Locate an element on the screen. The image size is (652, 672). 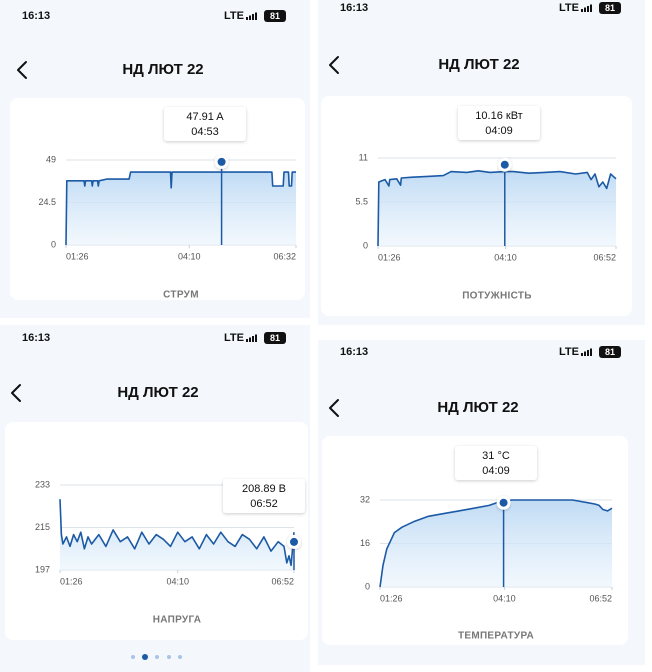
chart-caption: СТРУМ is located at coordinates (181, 295).